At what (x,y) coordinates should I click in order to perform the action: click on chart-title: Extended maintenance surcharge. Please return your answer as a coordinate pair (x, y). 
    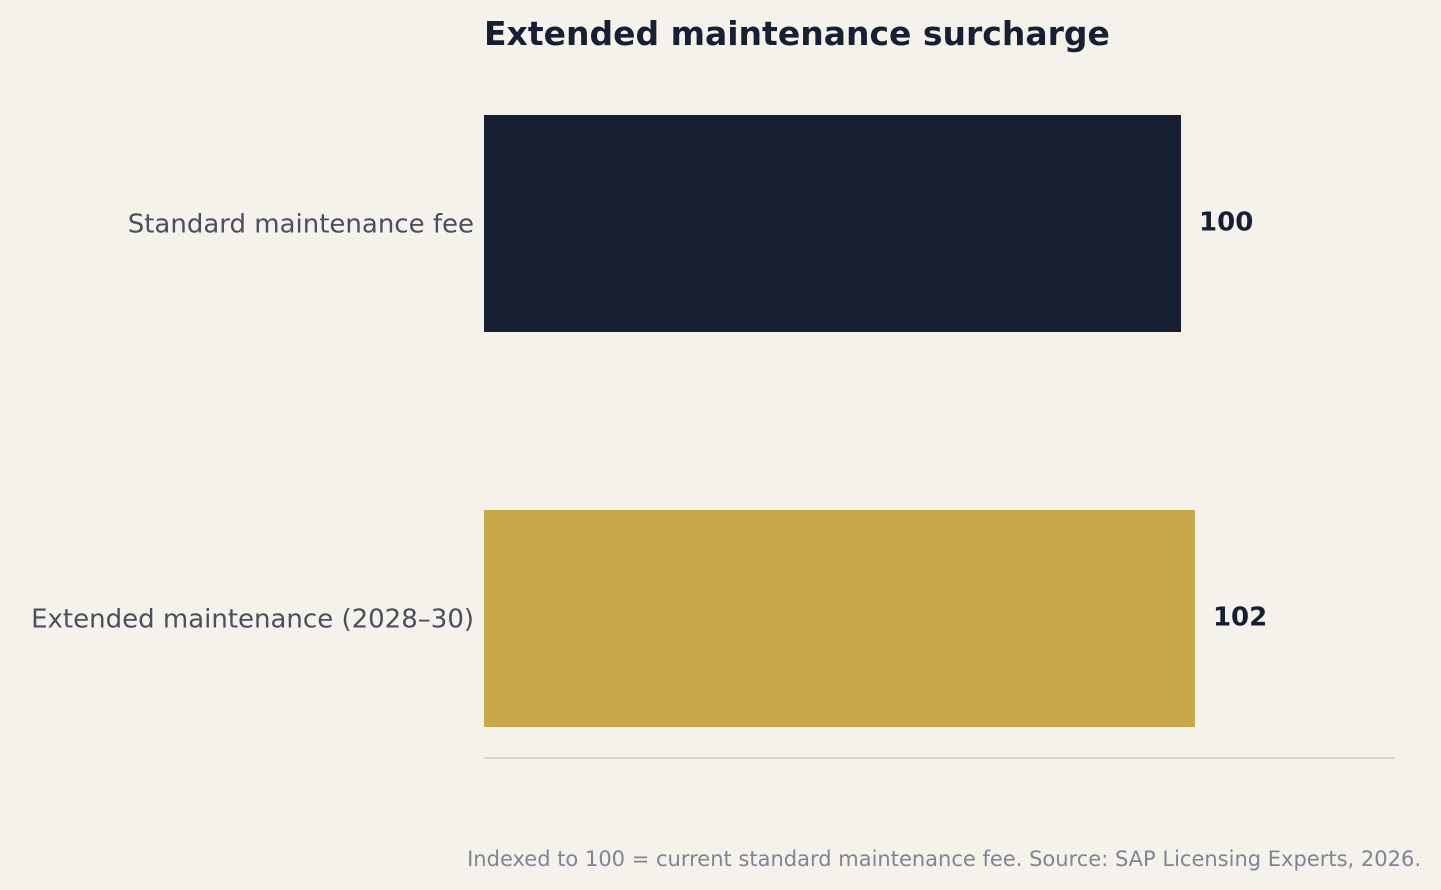
    Looking at the image, I should click on (797, 33).